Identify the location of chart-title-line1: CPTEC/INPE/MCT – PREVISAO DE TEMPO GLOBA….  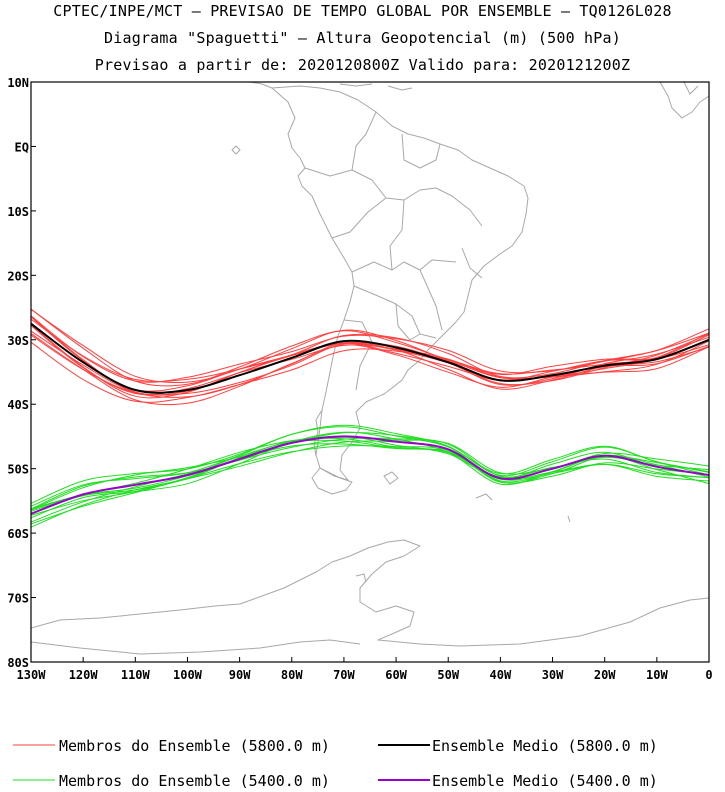
(362, 11).